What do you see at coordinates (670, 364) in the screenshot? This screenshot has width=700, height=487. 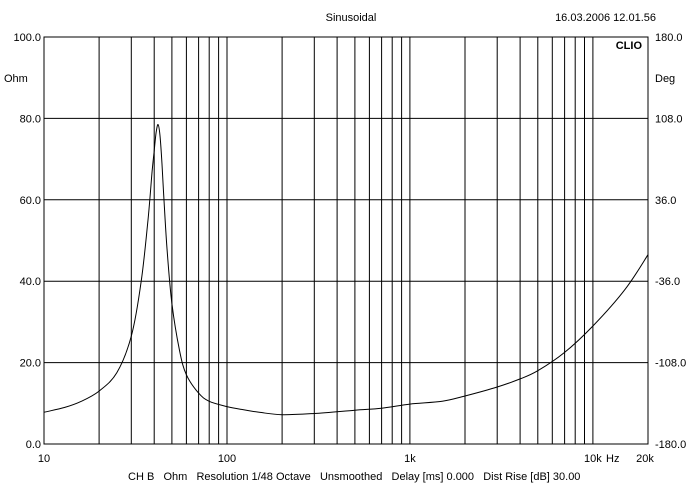 I see `y2-tick-label: -108.0` at bounding box center [670, 364].